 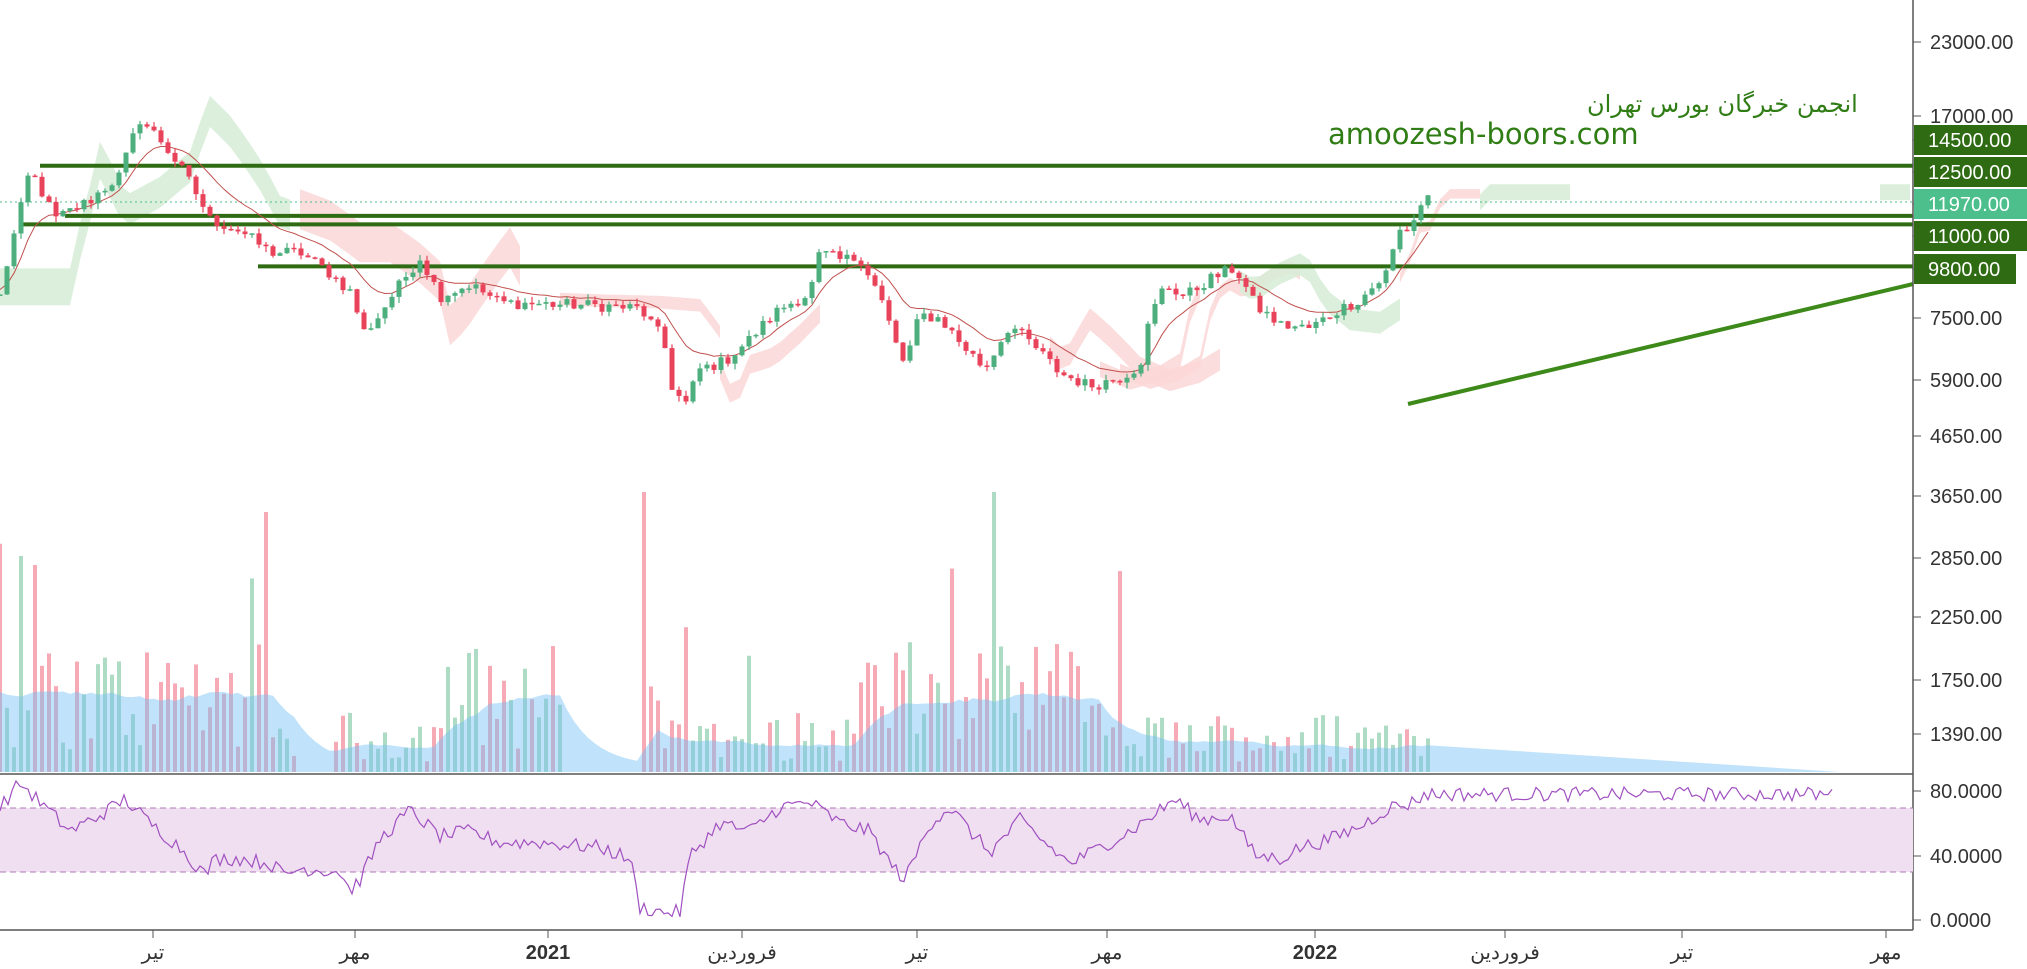 I want to click on watermark-line-1: انجمن خبرگان بورس تهران, so click(x=1722, y=104).